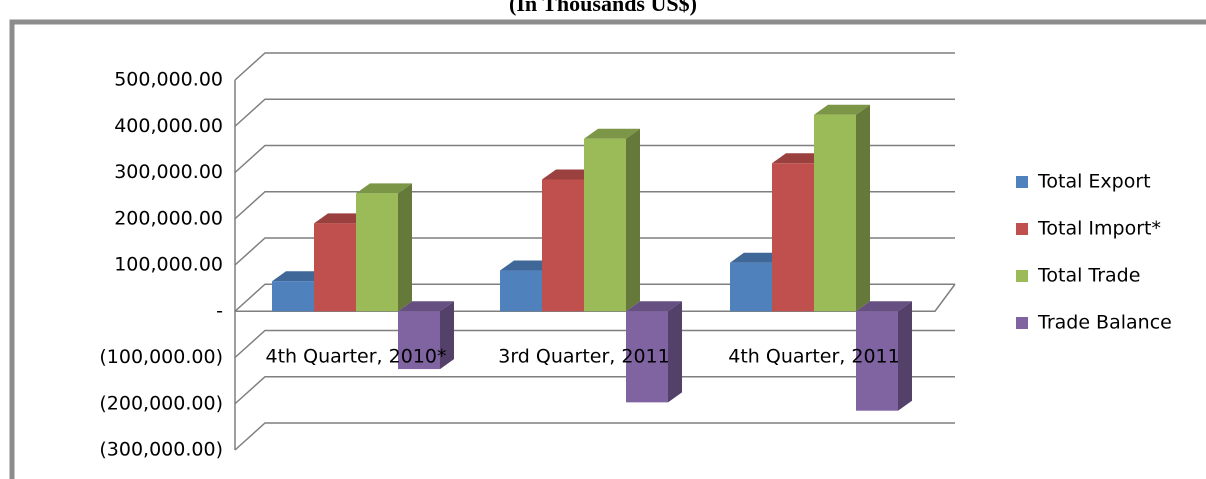 This screenshot has width=1206, height=479. I want to click on legend-label: Total Import*, so click(1099, 229).